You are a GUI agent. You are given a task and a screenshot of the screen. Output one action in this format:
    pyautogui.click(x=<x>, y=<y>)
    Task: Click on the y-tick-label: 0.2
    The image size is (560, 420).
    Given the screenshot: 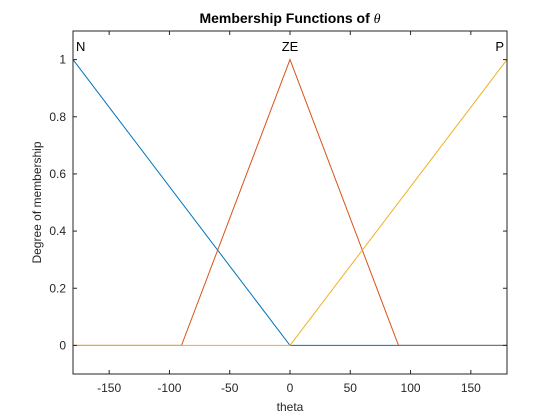 What is the action you would take?
    pyautogui.click(x=57, y=288)
    